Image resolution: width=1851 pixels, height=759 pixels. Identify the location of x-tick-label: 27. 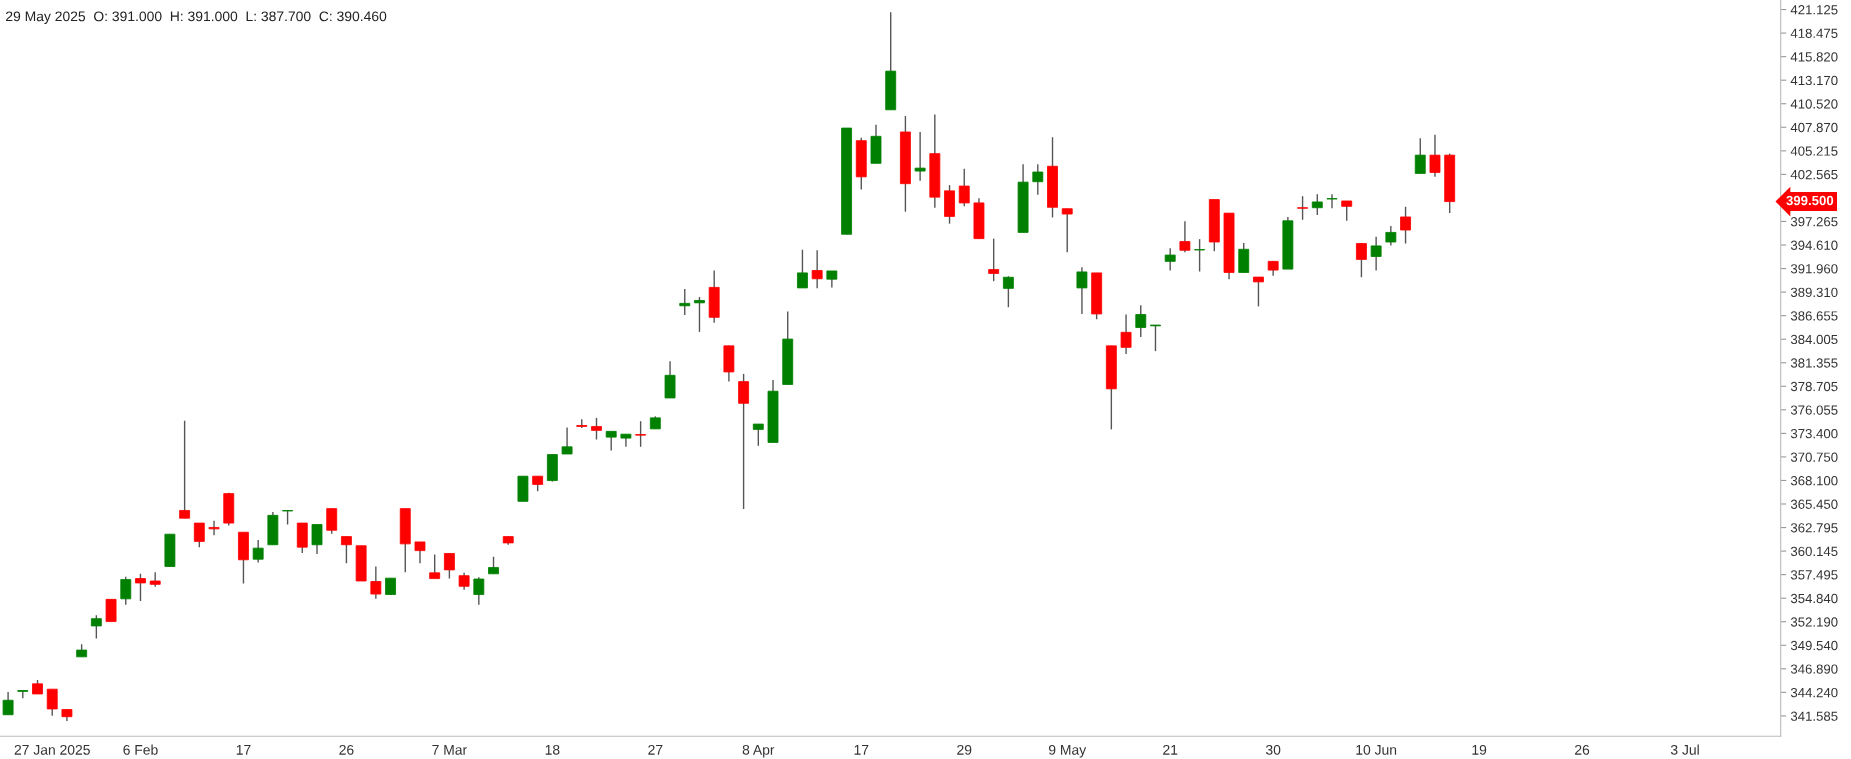
(655, 749).